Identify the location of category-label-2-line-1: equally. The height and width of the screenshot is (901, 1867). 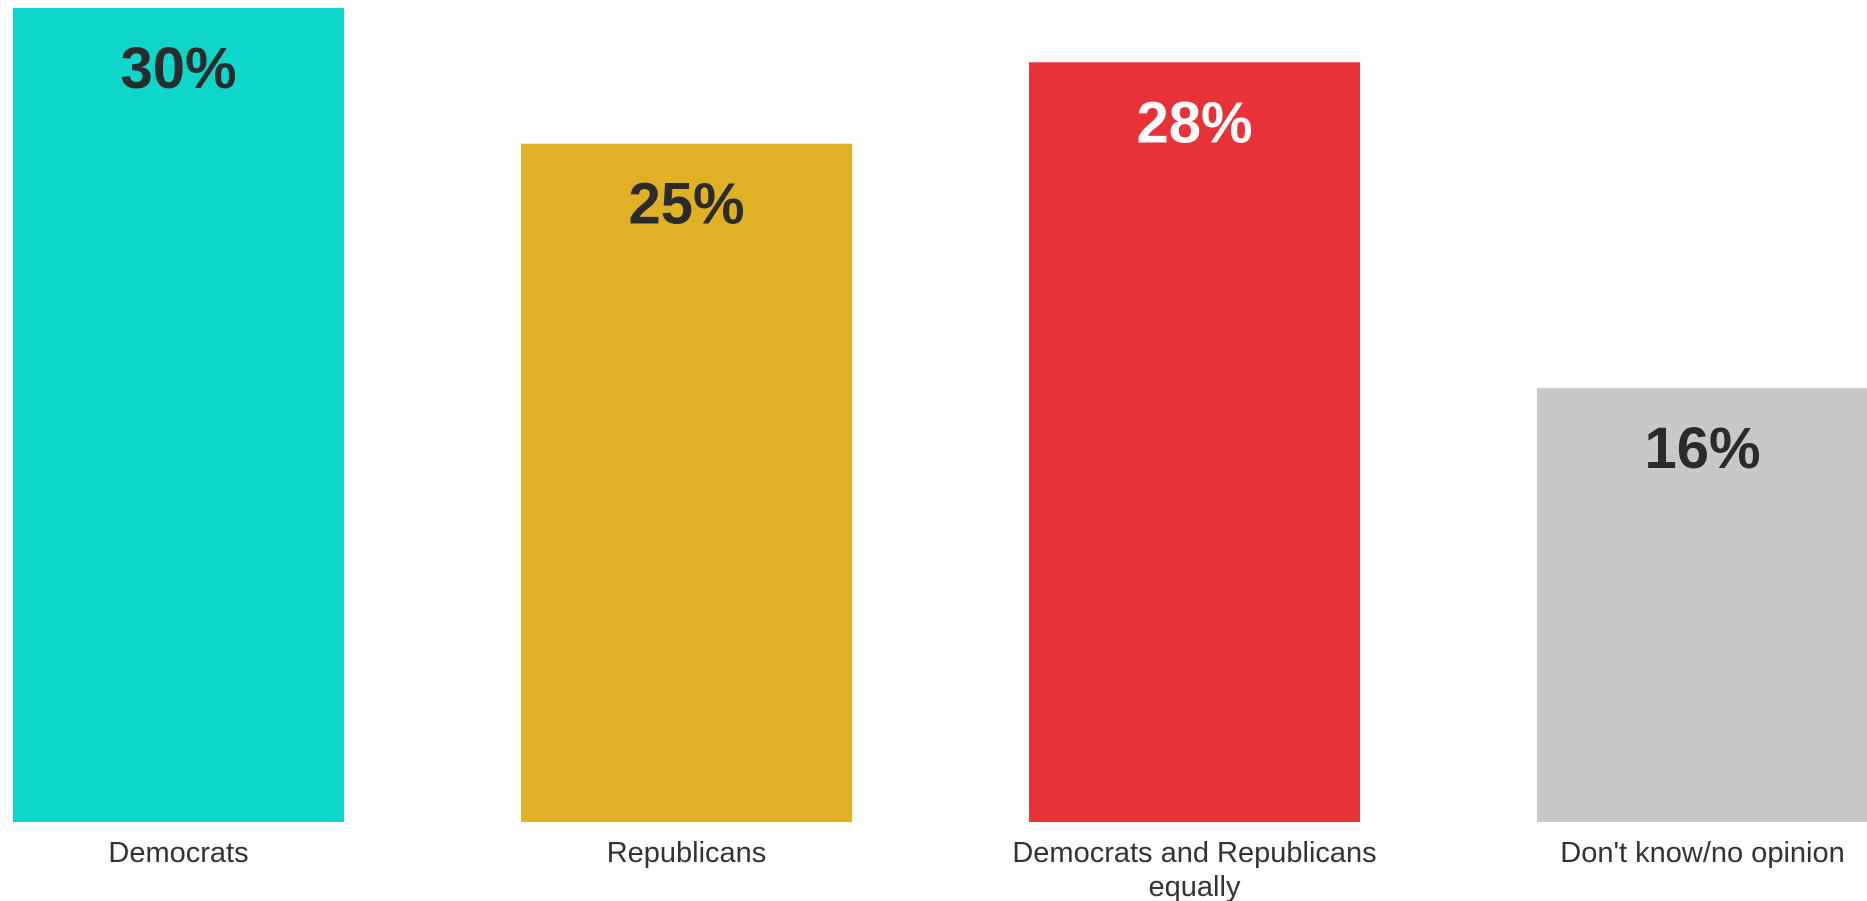
(1195, 886).